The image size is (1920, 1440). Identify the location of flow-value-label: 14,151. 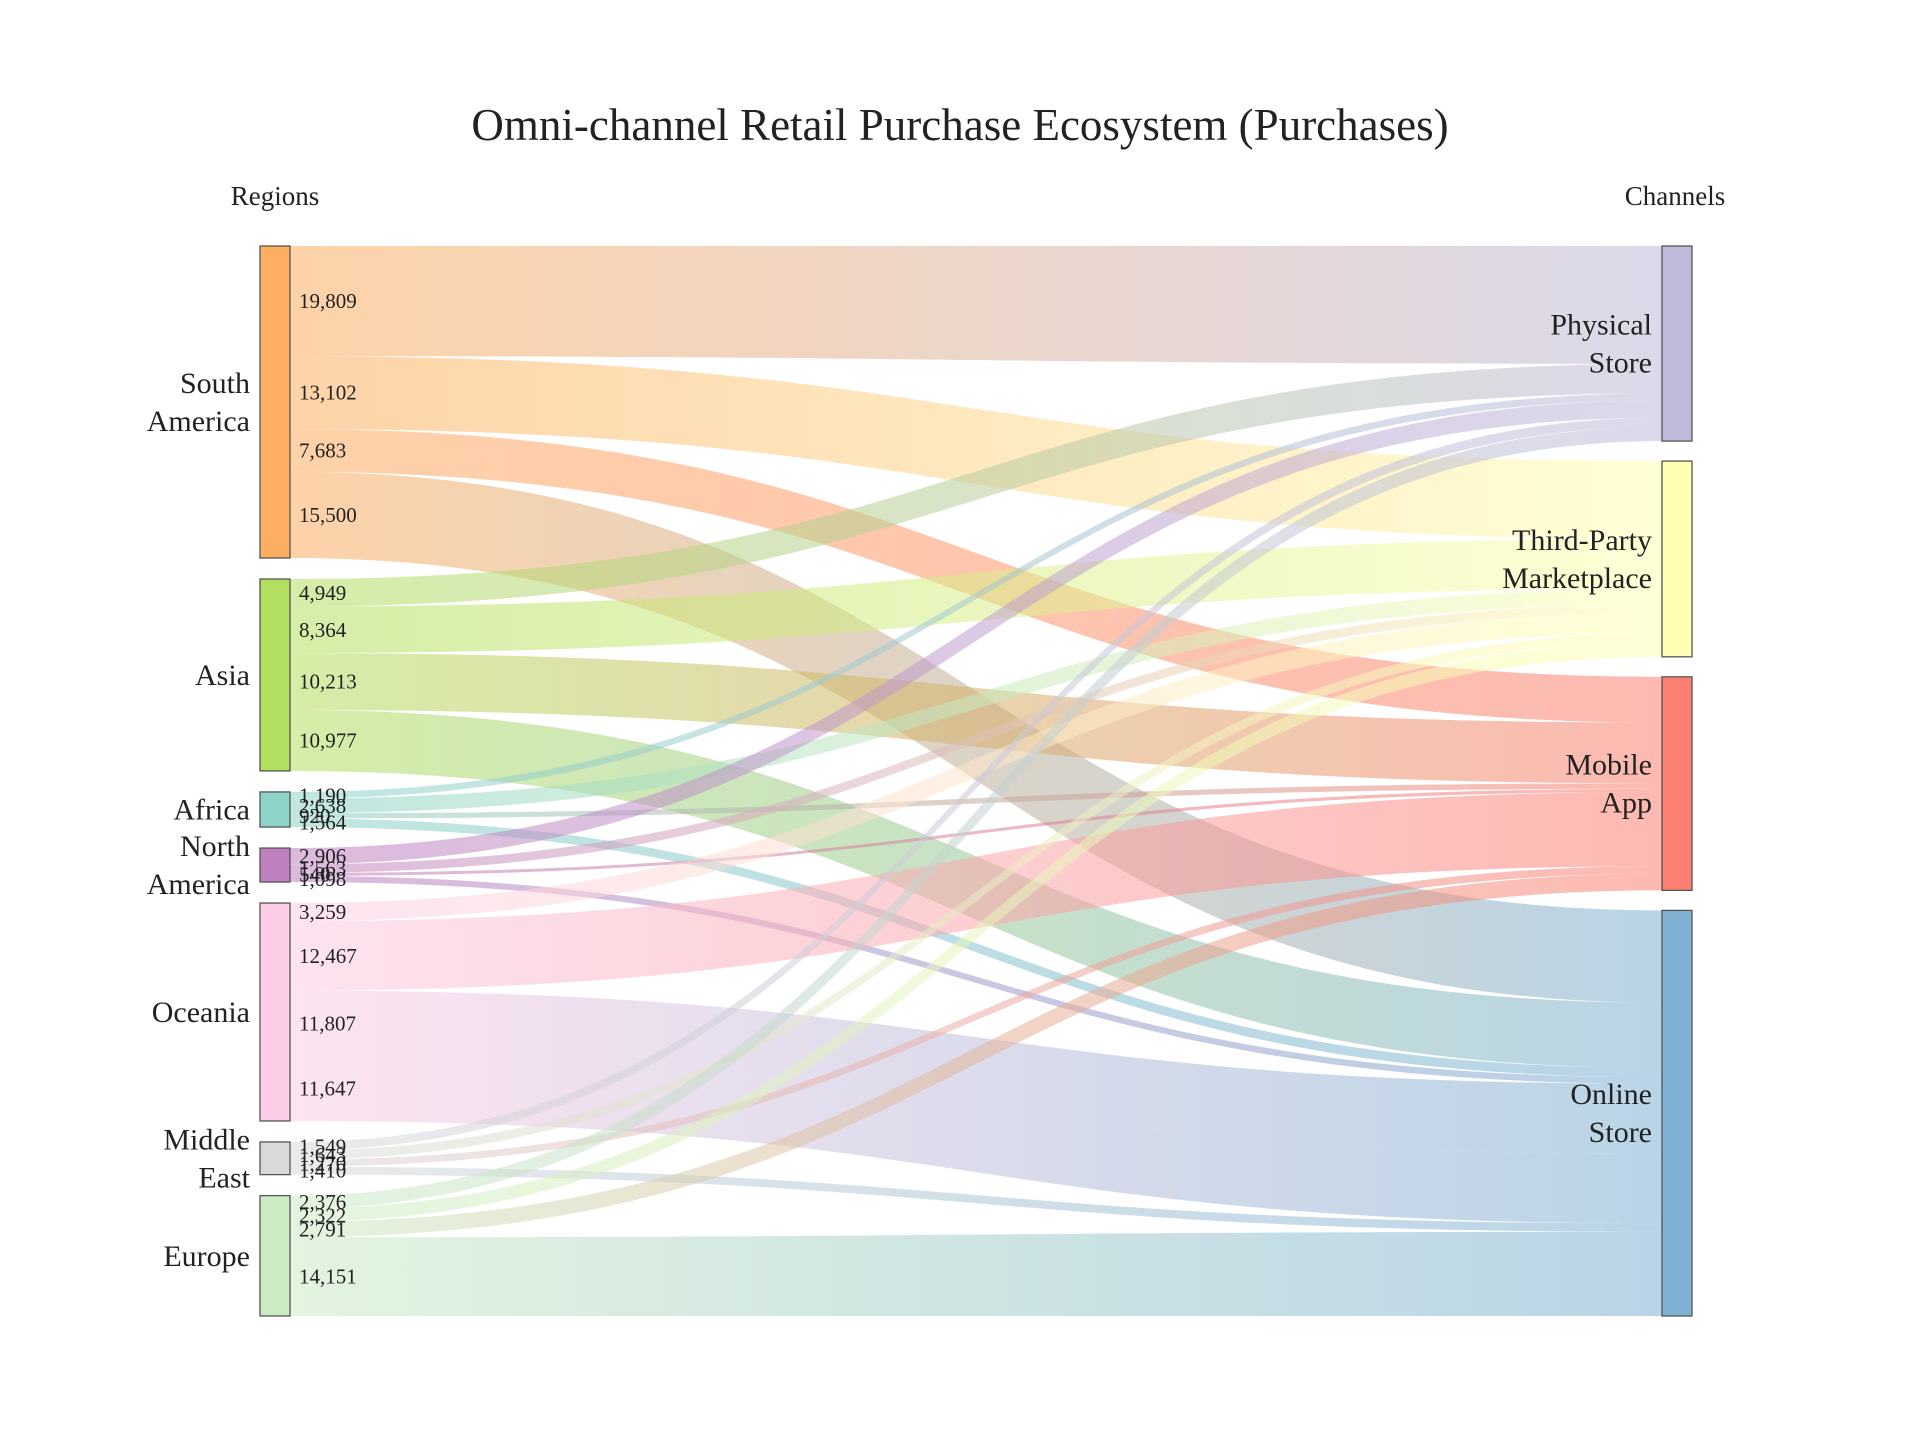
(328, 1277).